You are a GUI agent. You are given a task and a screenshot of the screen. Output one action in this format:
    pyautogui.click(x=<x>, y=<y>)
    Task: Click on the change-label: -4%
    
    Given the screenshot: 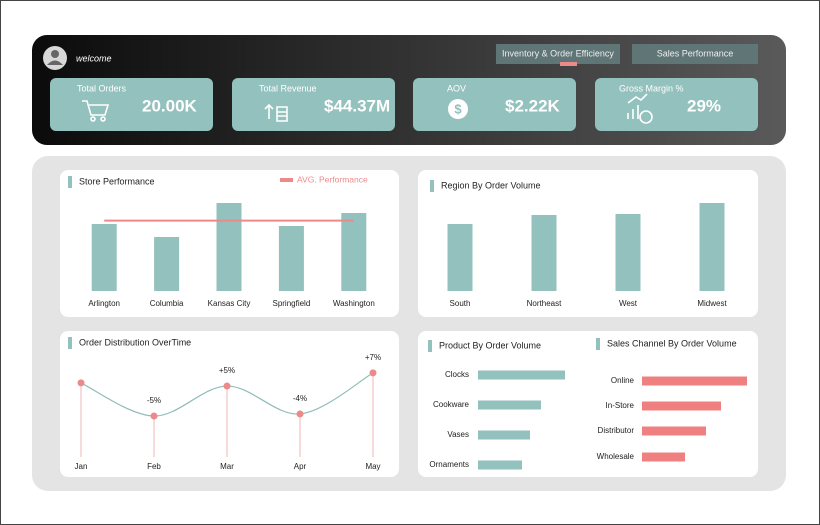 What is the action you would take?
    pyautogui.click(x=300, y=398)
    